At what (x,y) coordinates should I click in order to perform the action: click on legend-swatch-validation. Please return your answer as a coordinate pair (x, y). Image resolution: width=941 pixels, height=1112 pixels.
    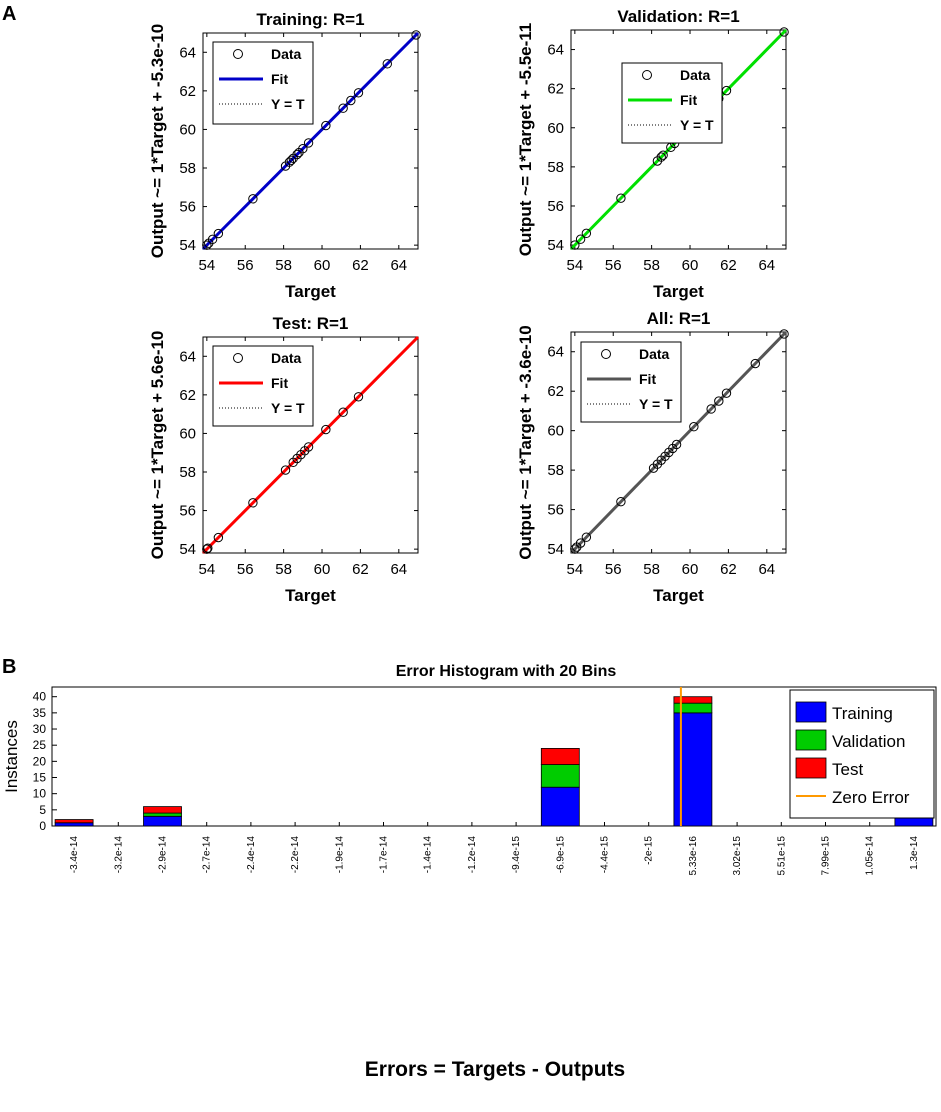
    Looking at the image, I should click on (811, 740).